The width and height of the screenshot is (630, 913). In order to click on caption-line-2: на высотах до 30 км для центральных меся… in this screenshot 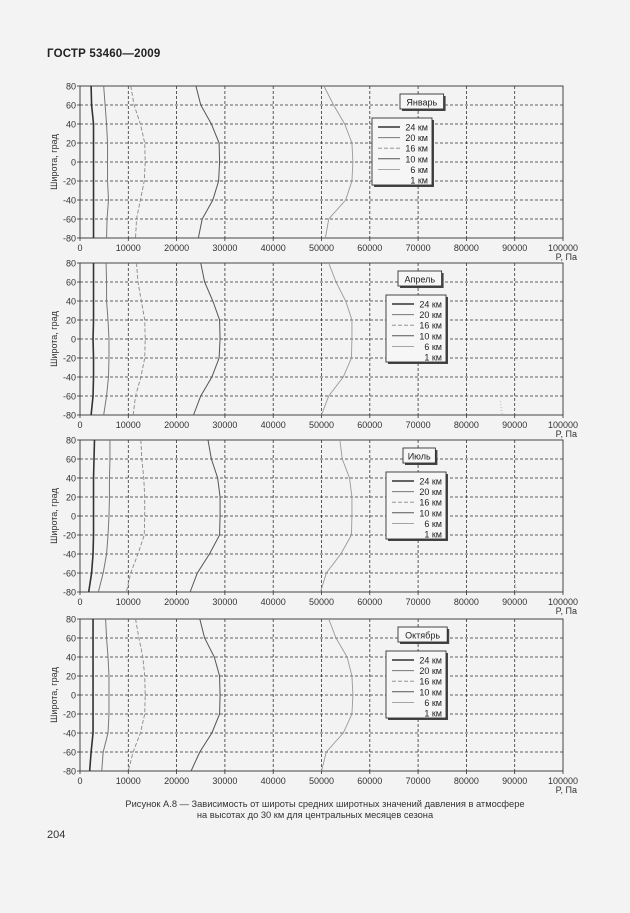, I will do `click(315, 815)`.